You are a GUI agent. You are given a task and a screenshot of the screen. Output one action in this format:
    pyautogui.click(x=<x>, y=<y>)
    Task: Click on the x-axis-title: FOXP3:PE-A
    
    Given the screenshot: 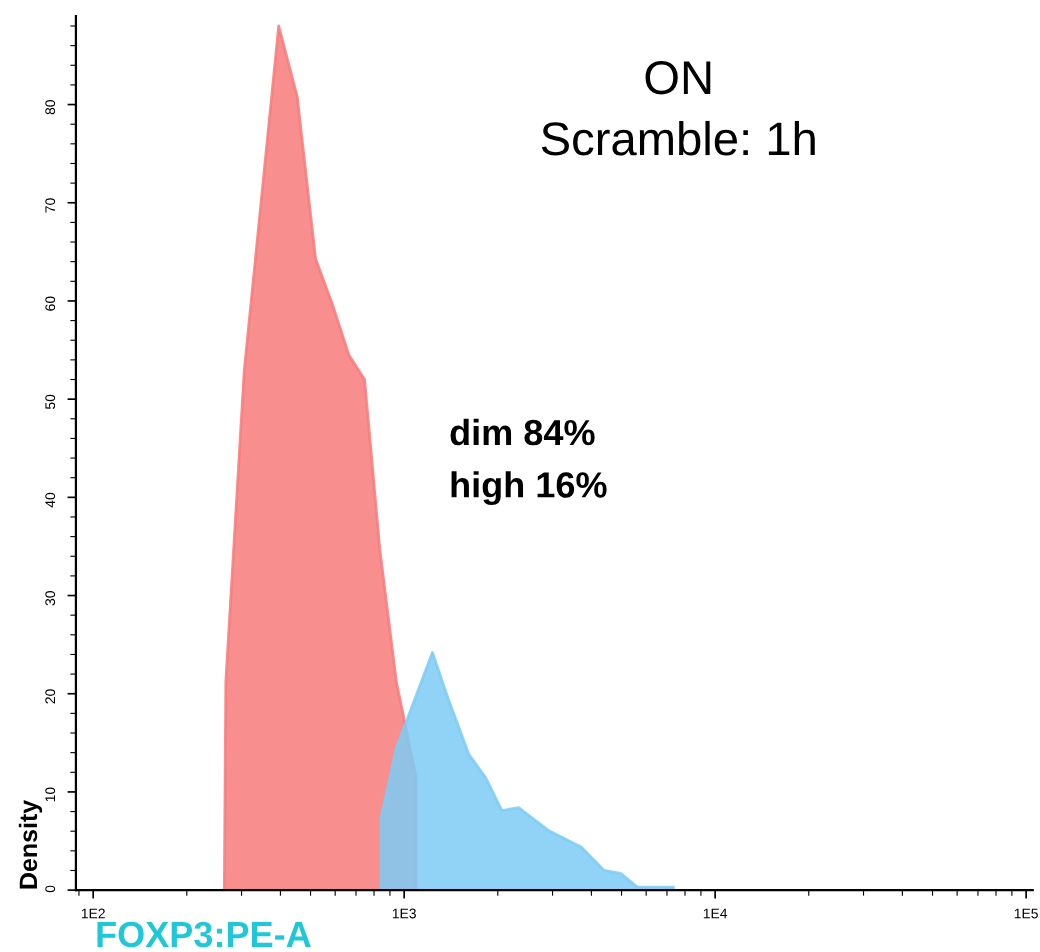 What is the action you would take?
    pyautogui.click(x=204, y=934)
    